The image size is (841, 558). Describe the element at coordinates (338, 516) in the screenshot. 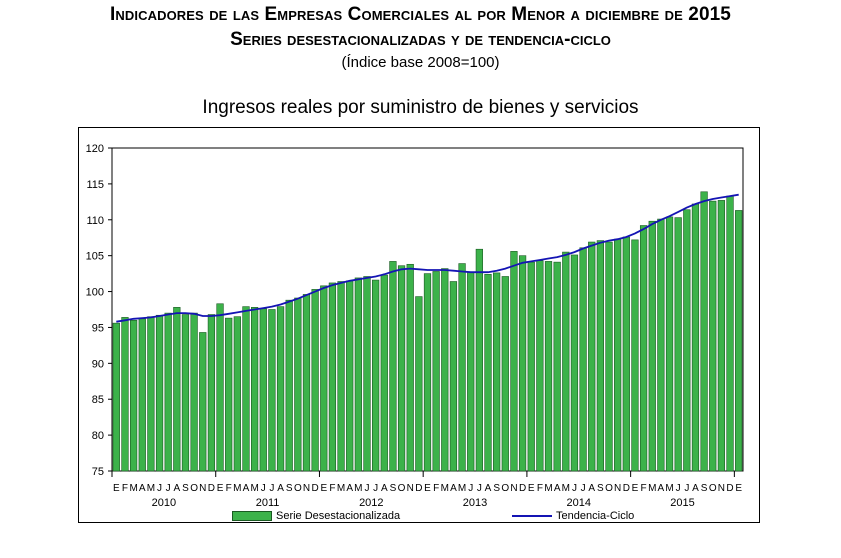

I see `legend-bar-label: Serie Desestacionalizada` at that location.